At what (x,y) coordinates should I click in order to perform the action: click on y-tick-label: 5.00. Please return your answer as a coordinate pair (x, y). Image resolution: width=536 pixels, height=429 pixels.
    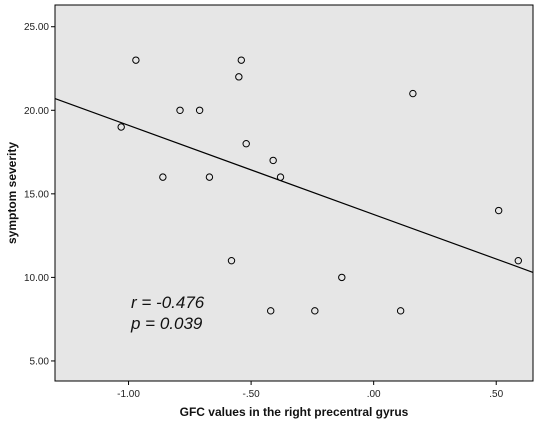
    Looking at the image, I should click on (40, 361).